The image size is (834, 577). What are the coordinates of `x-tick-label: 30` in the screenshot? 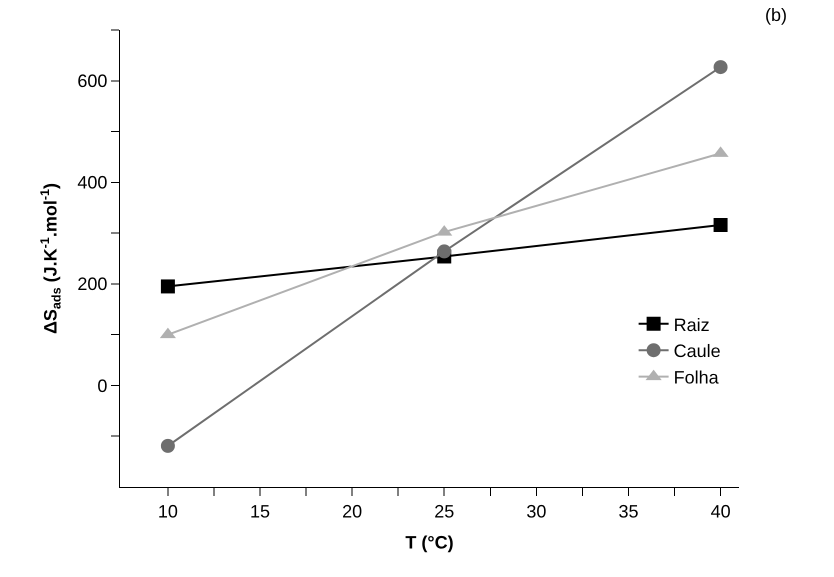 It's located at (536, 512).